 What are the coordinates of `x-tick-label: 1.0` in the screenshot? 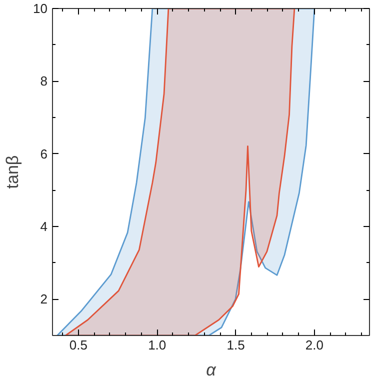 It's located at (157, 345).